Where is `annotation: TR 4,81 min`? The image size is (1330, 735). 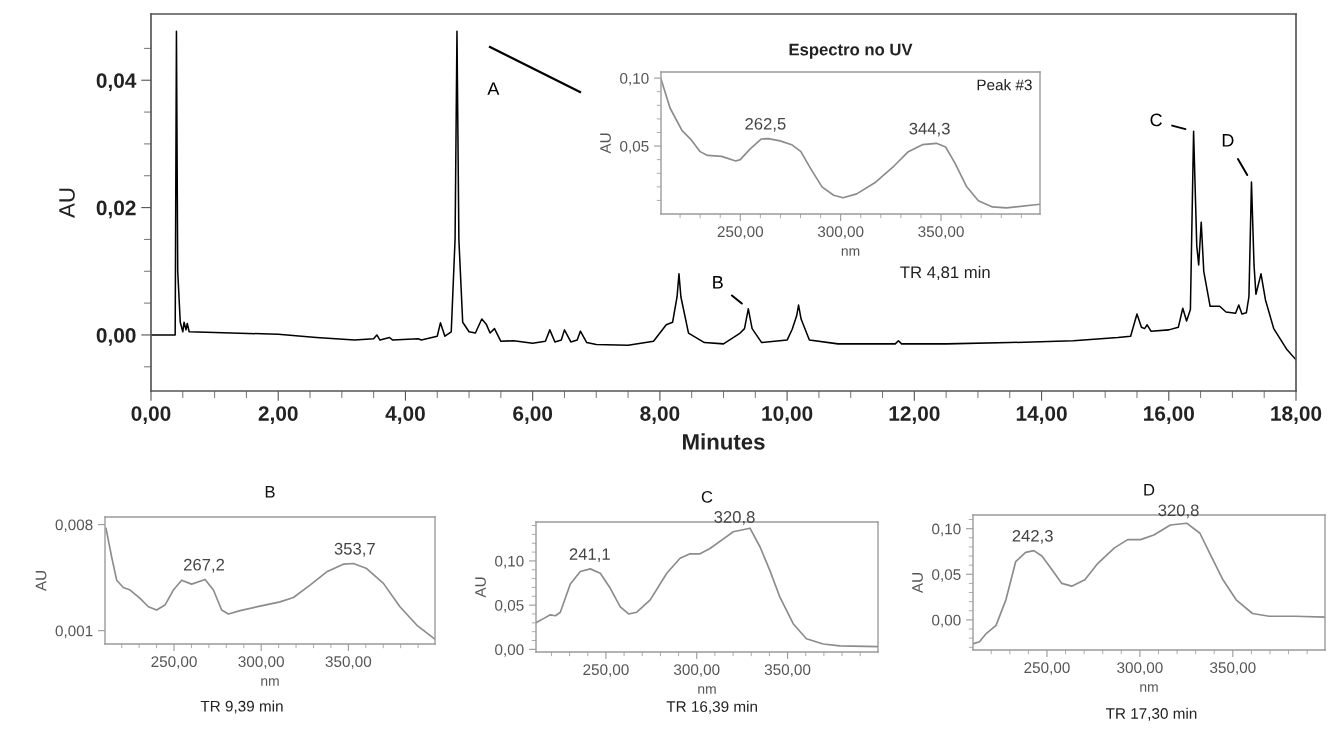
annotation: TR 4,81 min is located at coordinates (945, 273).